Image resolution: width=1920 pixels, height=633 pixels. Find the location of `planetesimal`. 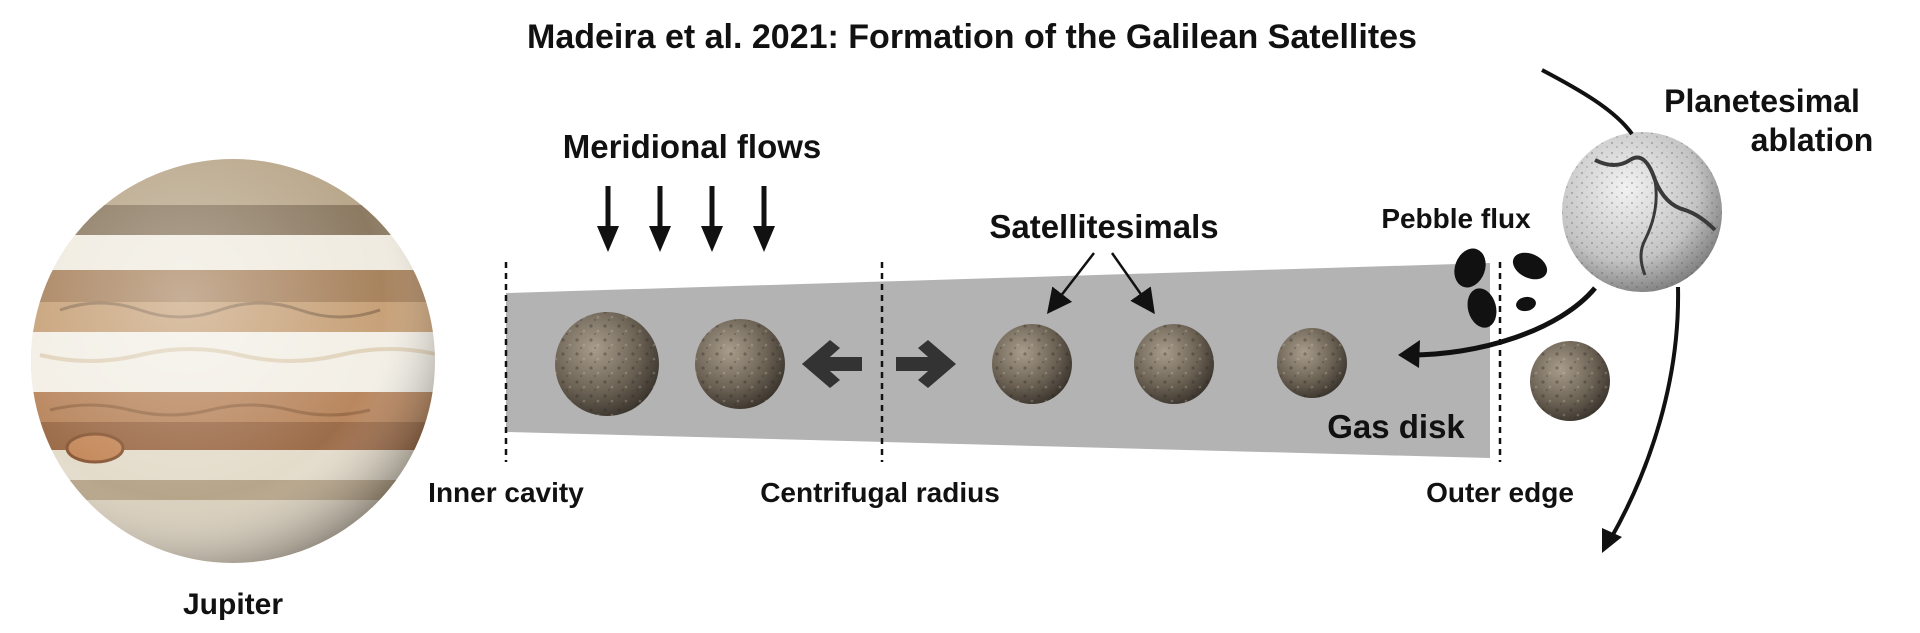

planetesimal is located at coordinates (1642, 212).